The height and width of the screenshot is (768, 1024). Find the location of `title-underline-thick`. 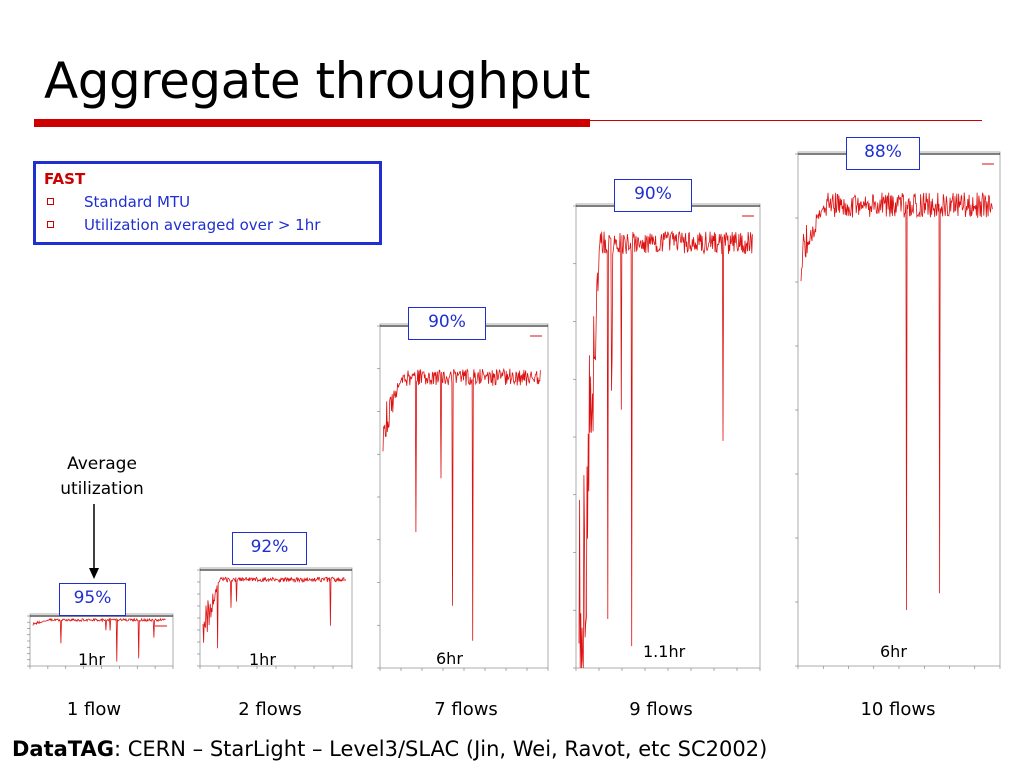

title-underline-thick is located at coordinates (312, 123).